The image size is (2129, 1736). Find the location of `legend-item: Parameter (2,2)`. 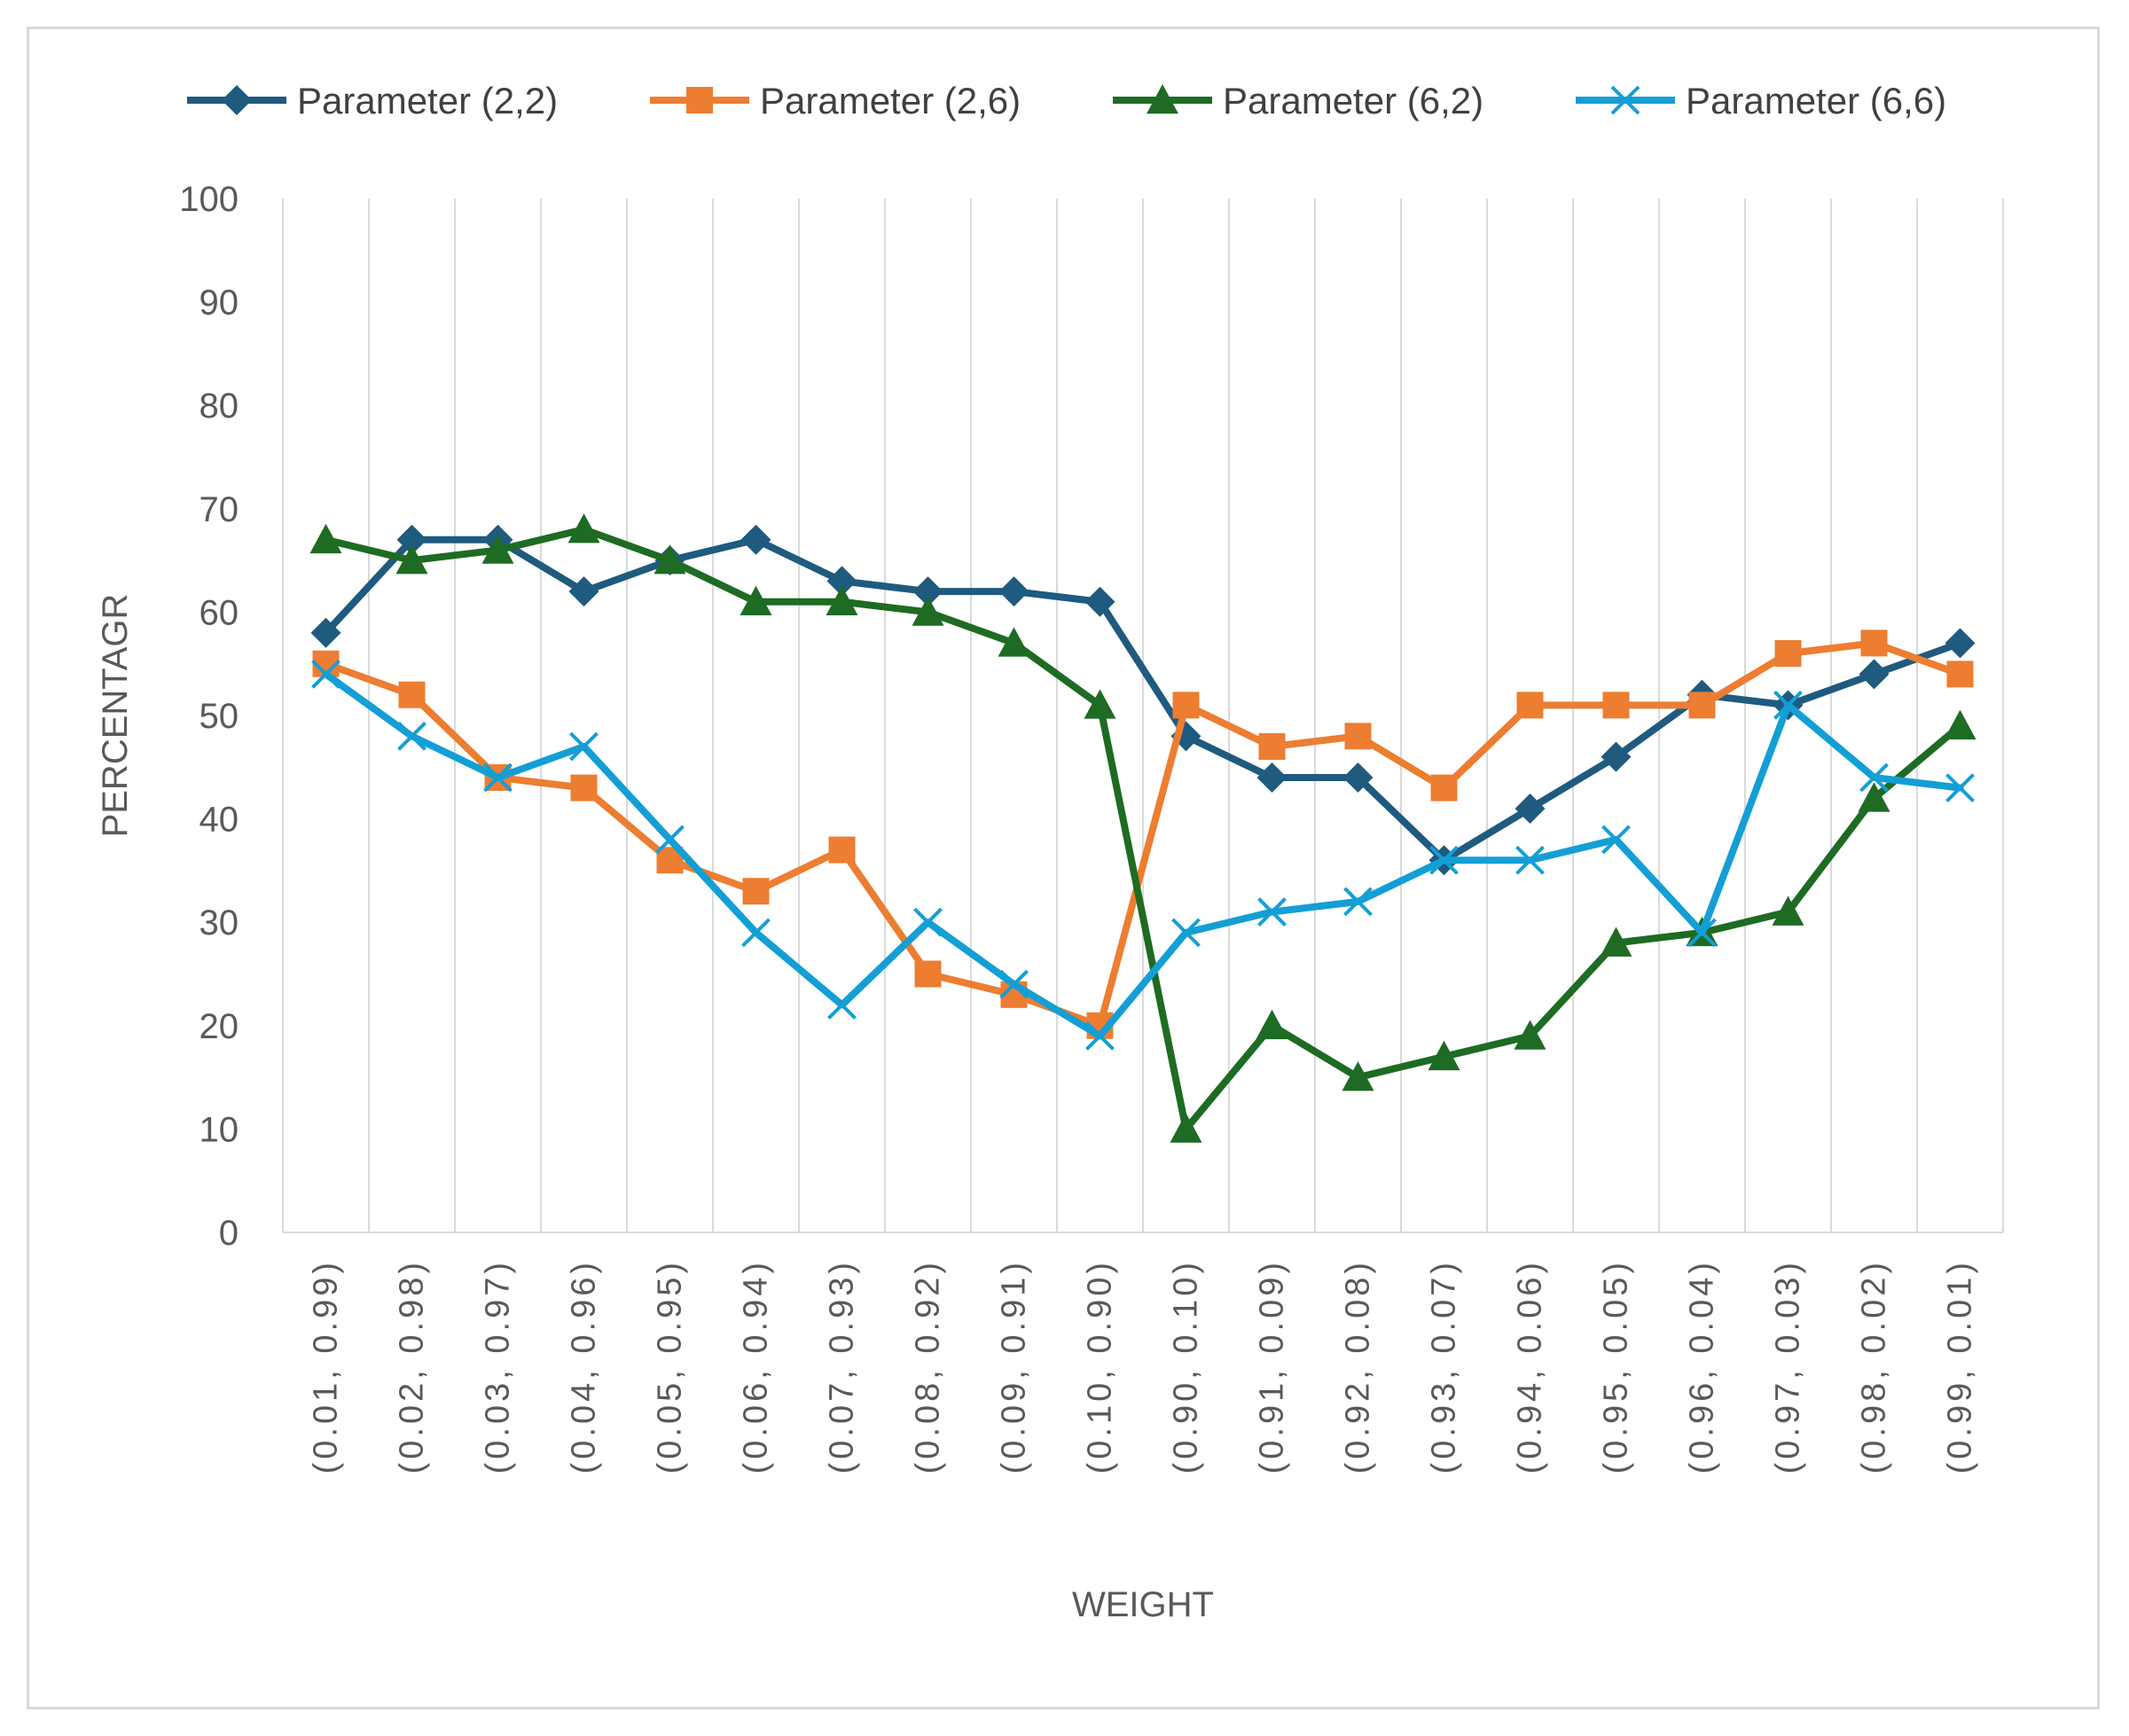

legend-item: Parameter (2,2) is located at coordinates (372, 100).